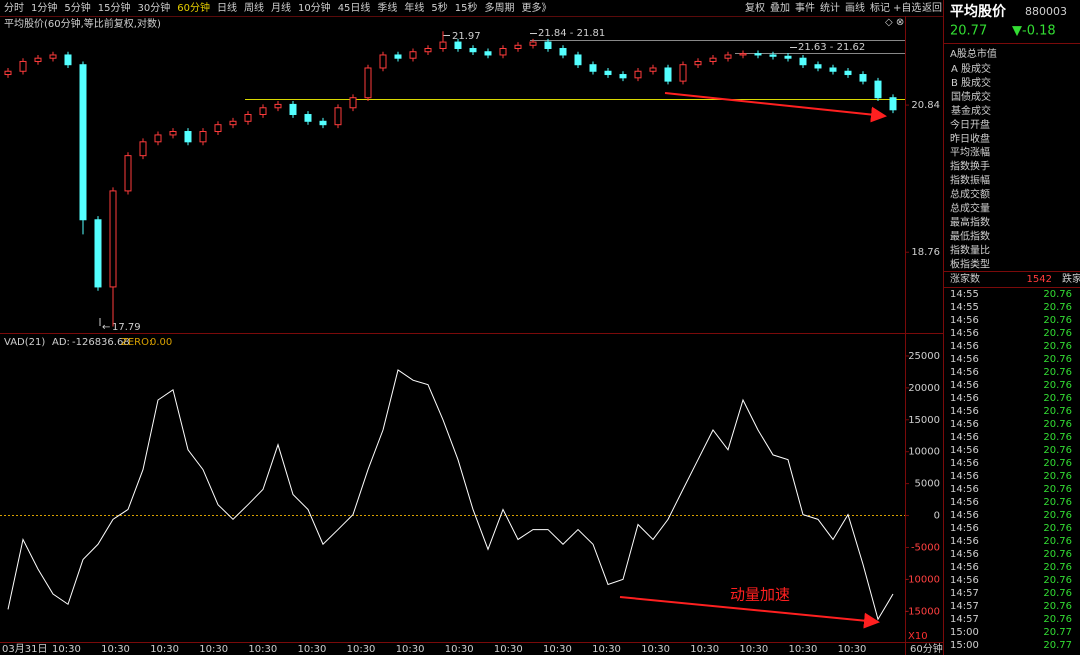  I want to click on period-tab: 5分钟, so click(77, 7).